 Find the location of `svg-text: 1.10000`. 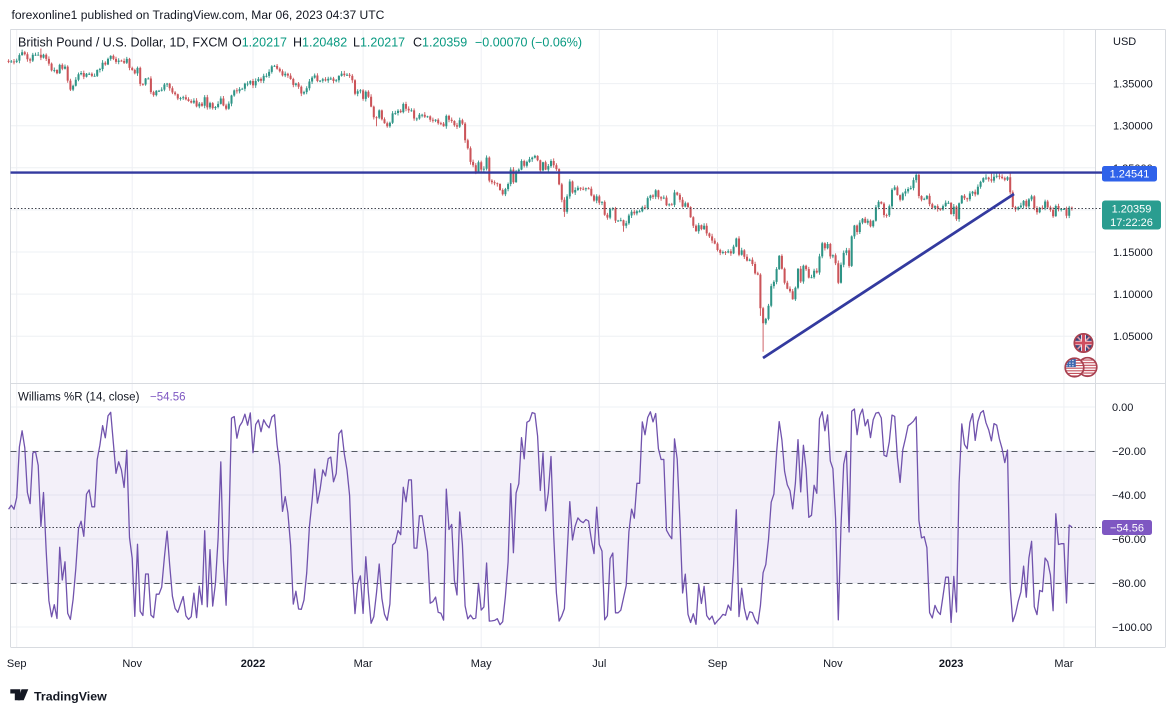

svg-text: 1.10000 is located at coordinates (1133, 295).